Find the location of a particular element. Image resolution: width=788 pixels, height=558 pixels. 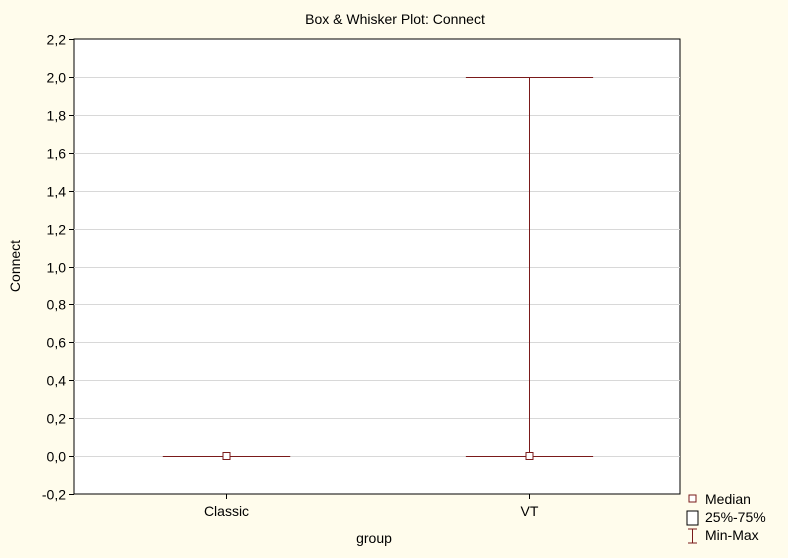

y-tick-label: 1,0 is located at coordinates (57, 268).